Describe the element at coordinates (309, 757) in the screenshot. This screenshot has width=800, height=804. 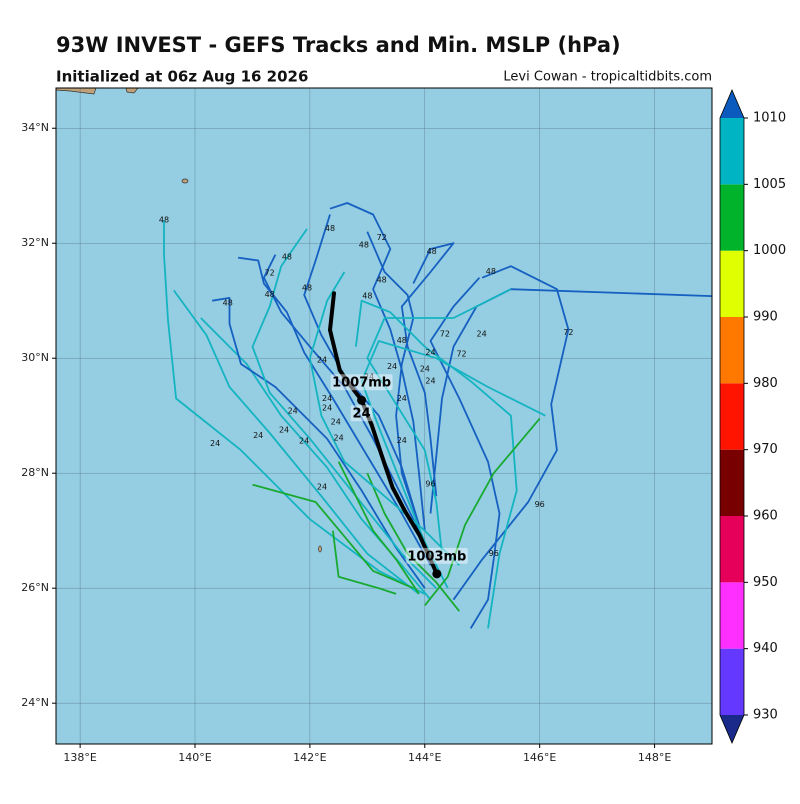
I see `x-tick-label: 142°E` at that location.